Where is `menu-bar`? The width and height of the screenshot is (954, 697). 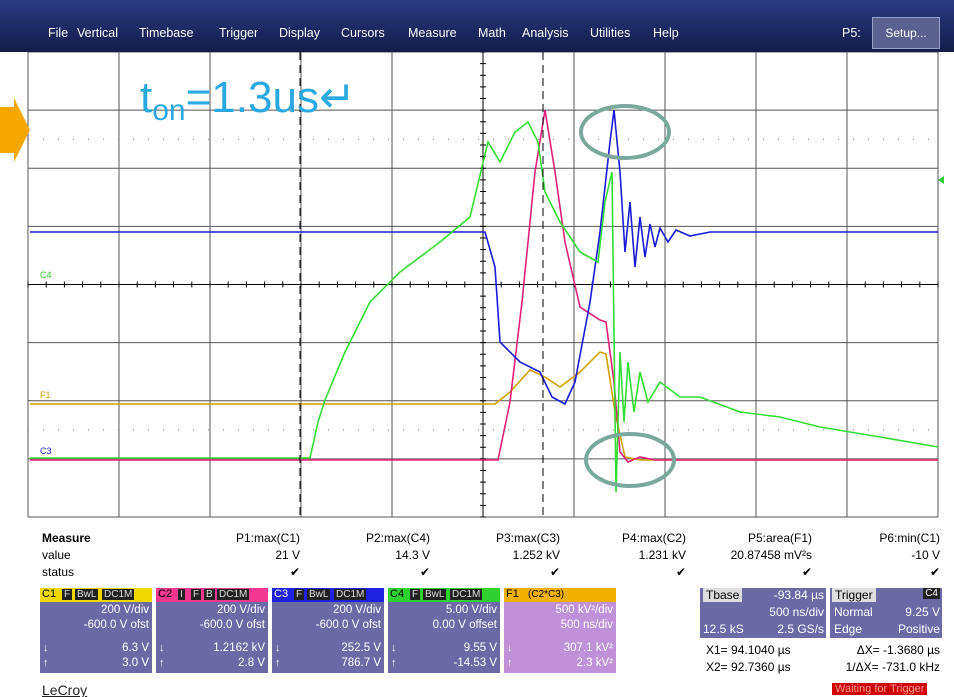 menu-bar is located at coordinates (477, 26).